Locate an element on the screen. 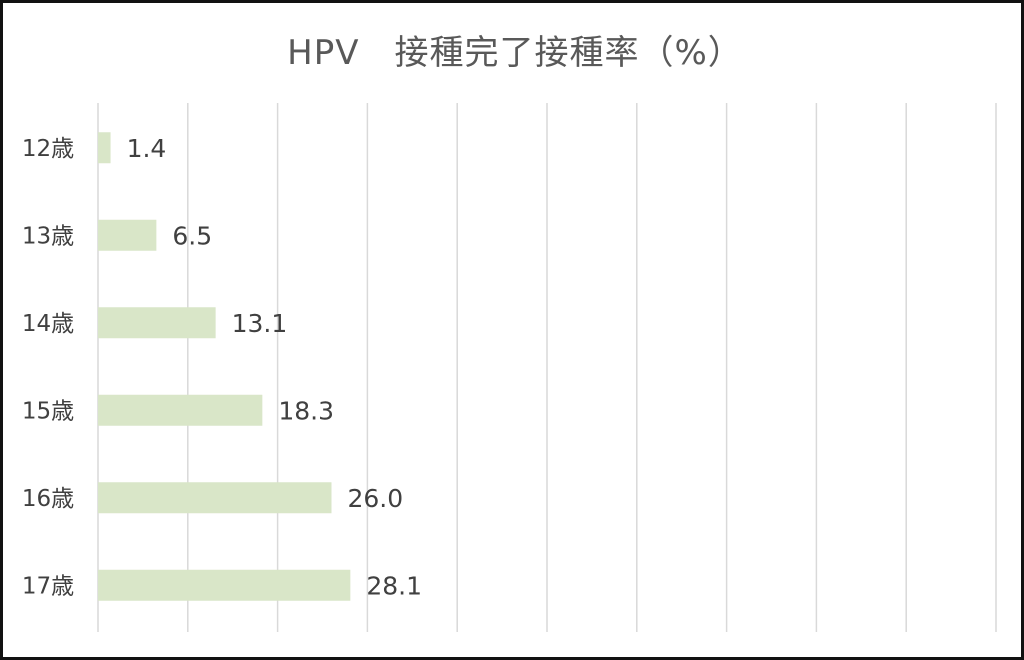 This screenshot has width=1024, height=660. category-label: 15歳 is located at coordinates (48, 411).